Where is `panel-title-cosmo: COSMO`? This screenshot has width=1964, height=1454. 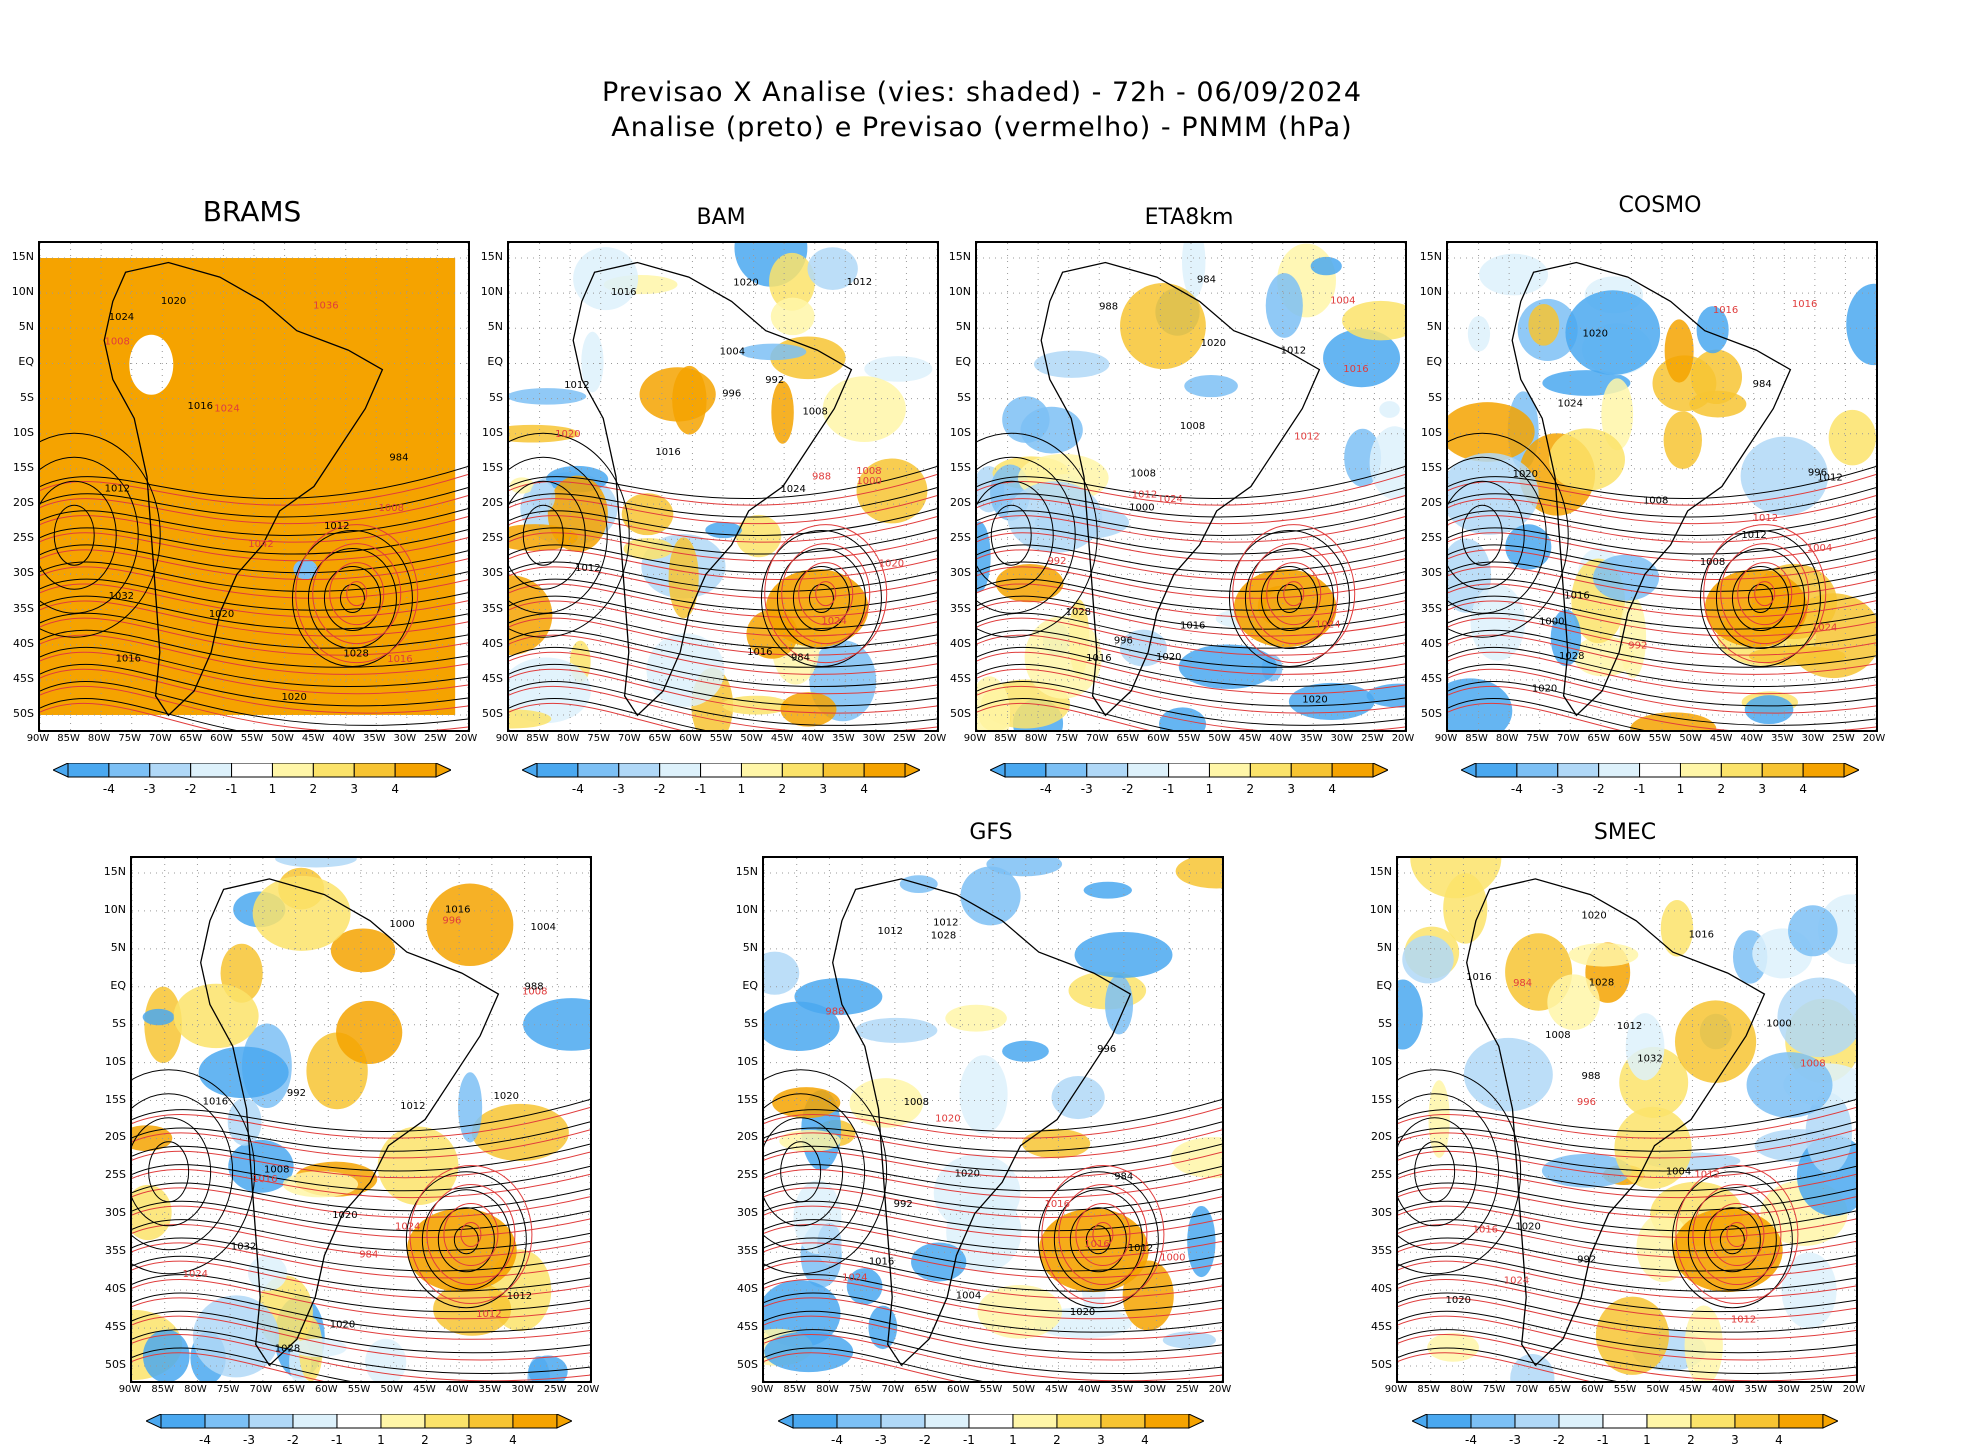
panel-title-cosmo: COSMO is located at coordinates (1660, 205).